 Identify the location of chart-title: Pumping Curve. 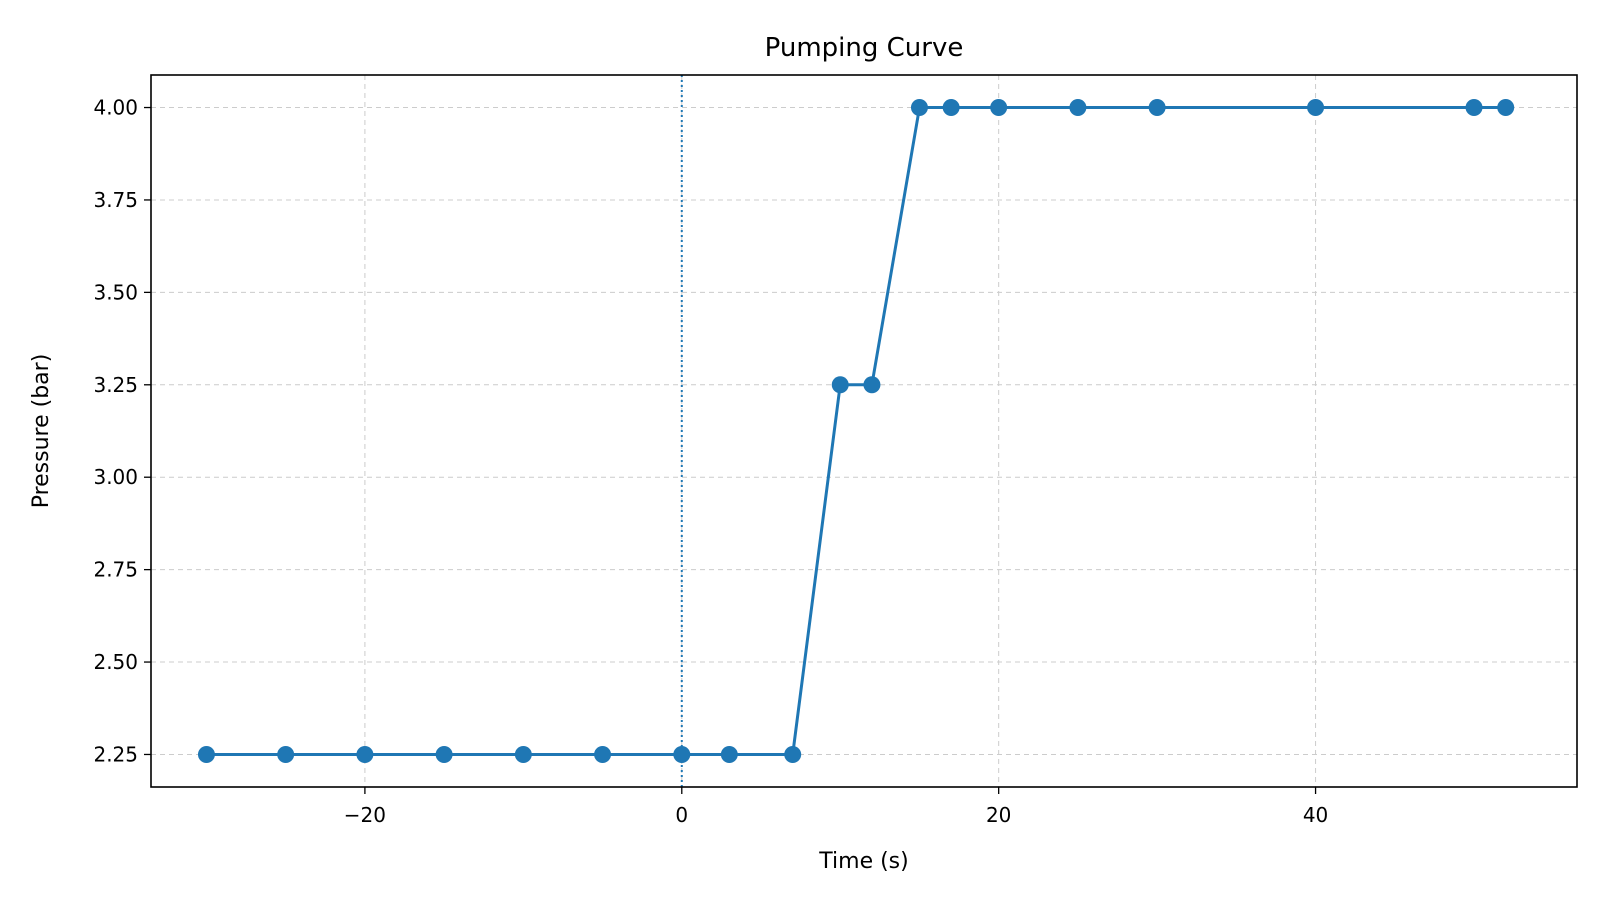
(864, 48).